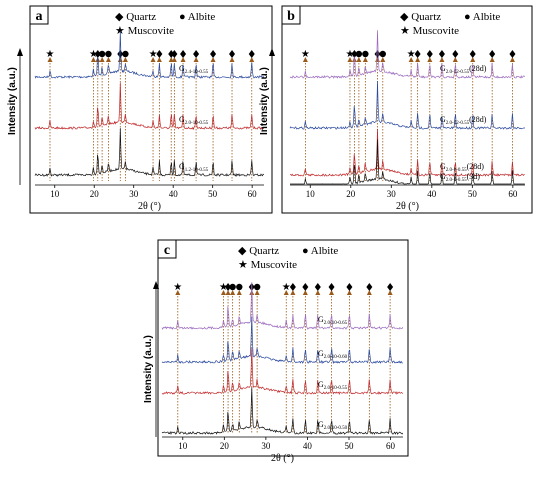 This screenshot has height=483, width=550. Describe the element at coordinates (291, 15) in the screenshot. I see `panel-id-label: b` at that location.